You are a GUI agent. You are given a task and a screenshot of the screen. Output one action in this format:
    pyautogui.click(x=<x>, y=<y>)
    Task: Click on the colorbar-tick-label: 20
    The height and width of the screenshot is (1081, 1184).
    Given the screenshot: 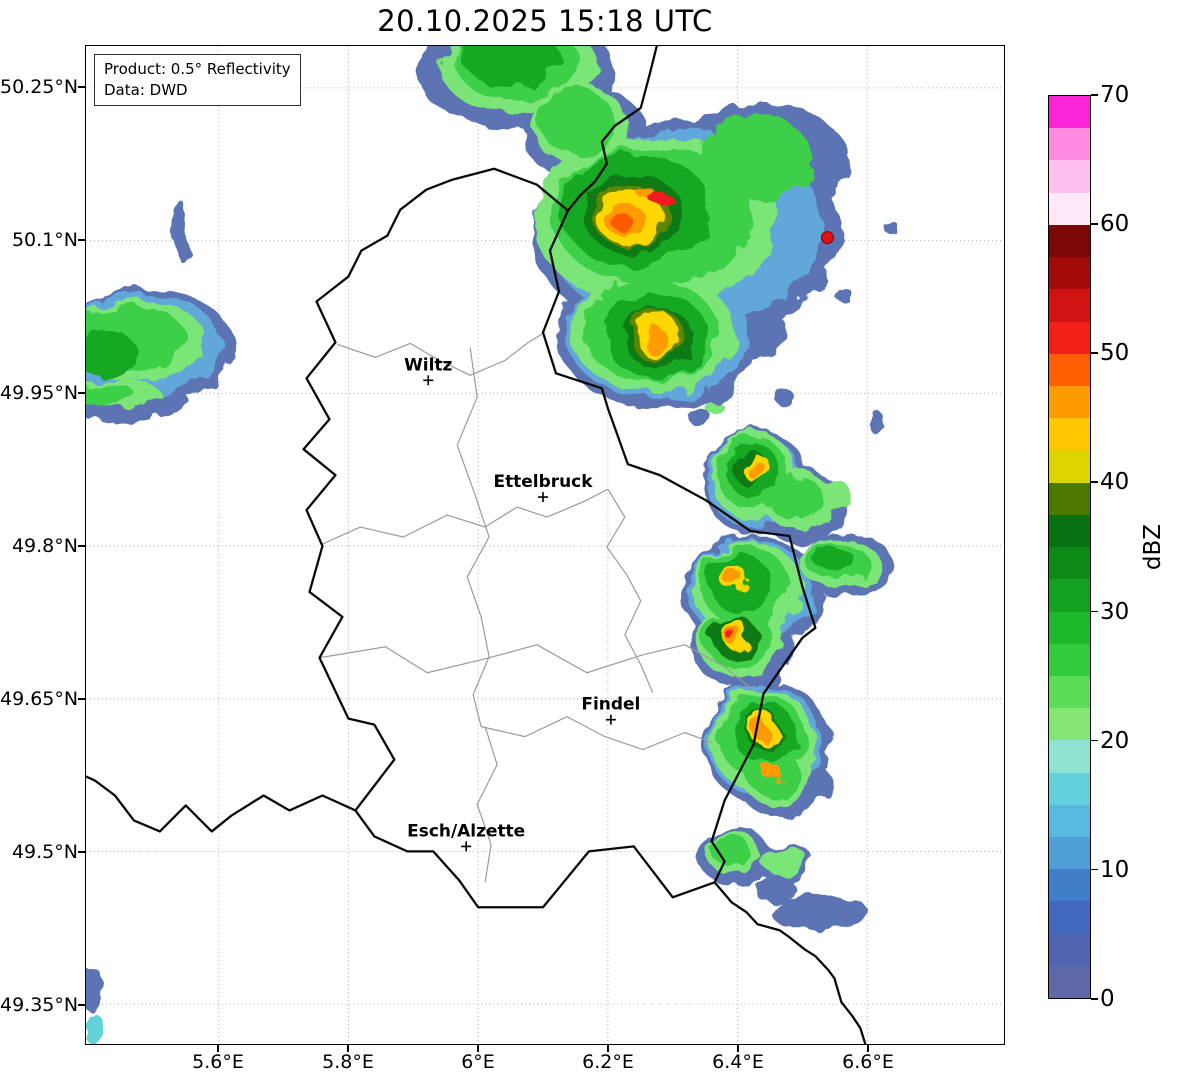 What is the action you would take?
    pyautogui.click(x=1115, y=740)
    